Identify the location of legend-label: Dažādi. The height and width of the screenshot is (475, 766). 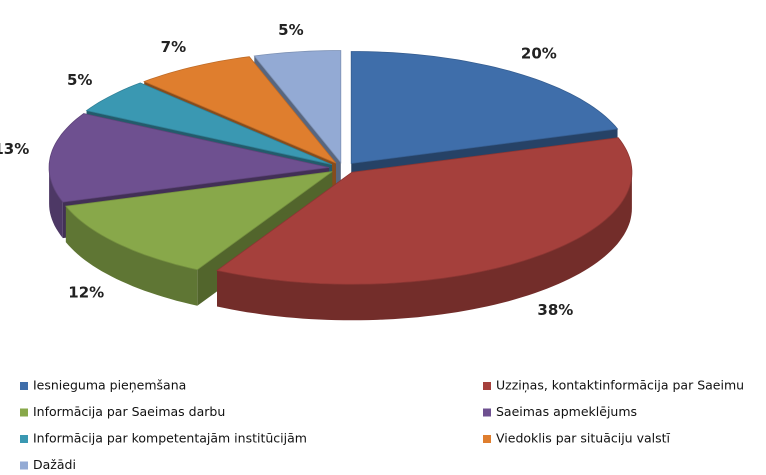
(54, 464).